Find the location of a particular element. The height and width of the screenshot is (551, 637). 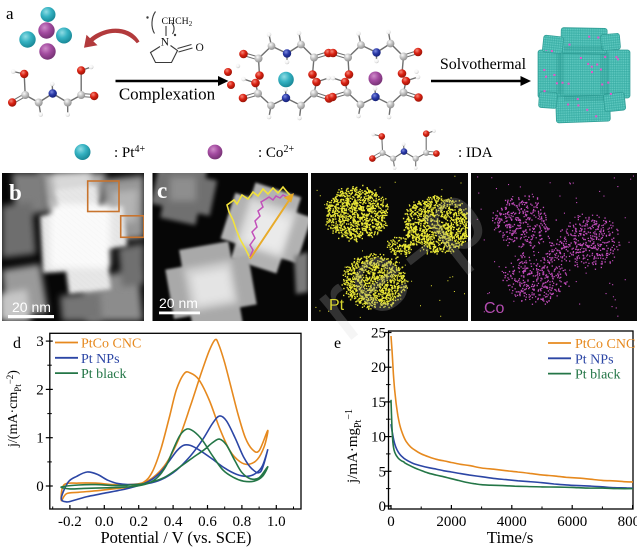

svg-text: 3 is located at coordinates (40, 342).